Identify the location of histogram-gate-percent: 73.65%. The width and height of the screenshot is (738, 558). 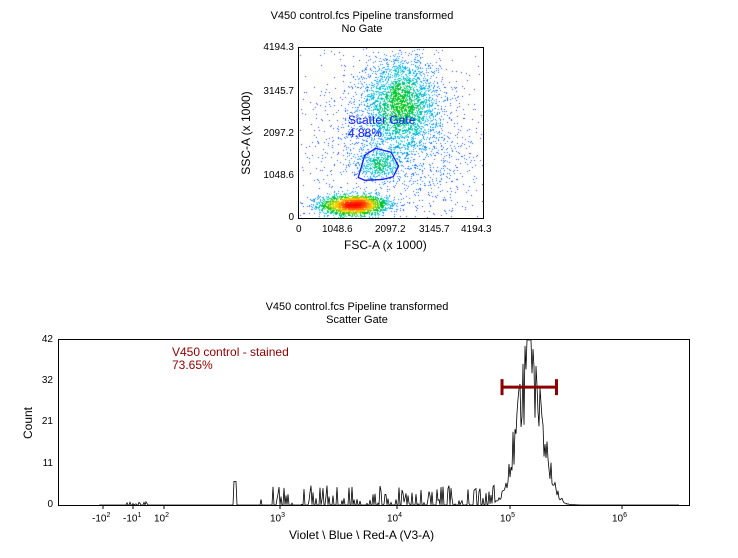
(192, 365).